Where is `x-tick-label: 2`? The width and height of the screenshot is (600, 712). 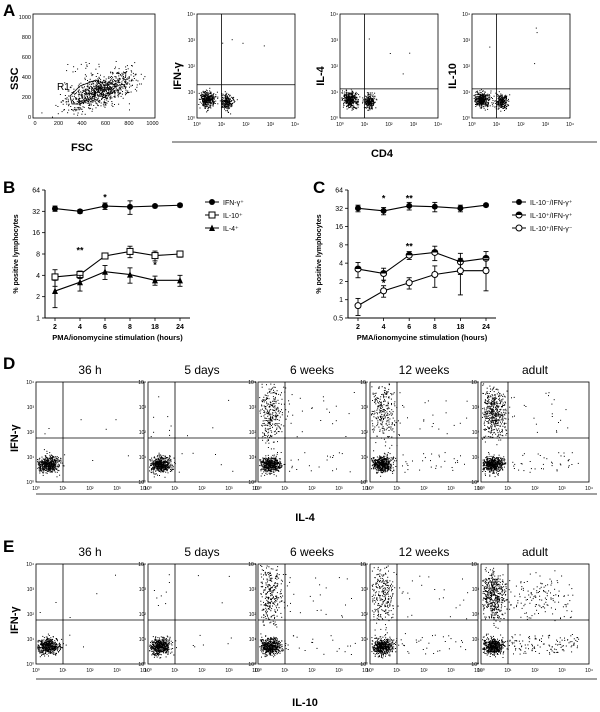 x-tick-label: 2 is located at coordinates (358, 327).